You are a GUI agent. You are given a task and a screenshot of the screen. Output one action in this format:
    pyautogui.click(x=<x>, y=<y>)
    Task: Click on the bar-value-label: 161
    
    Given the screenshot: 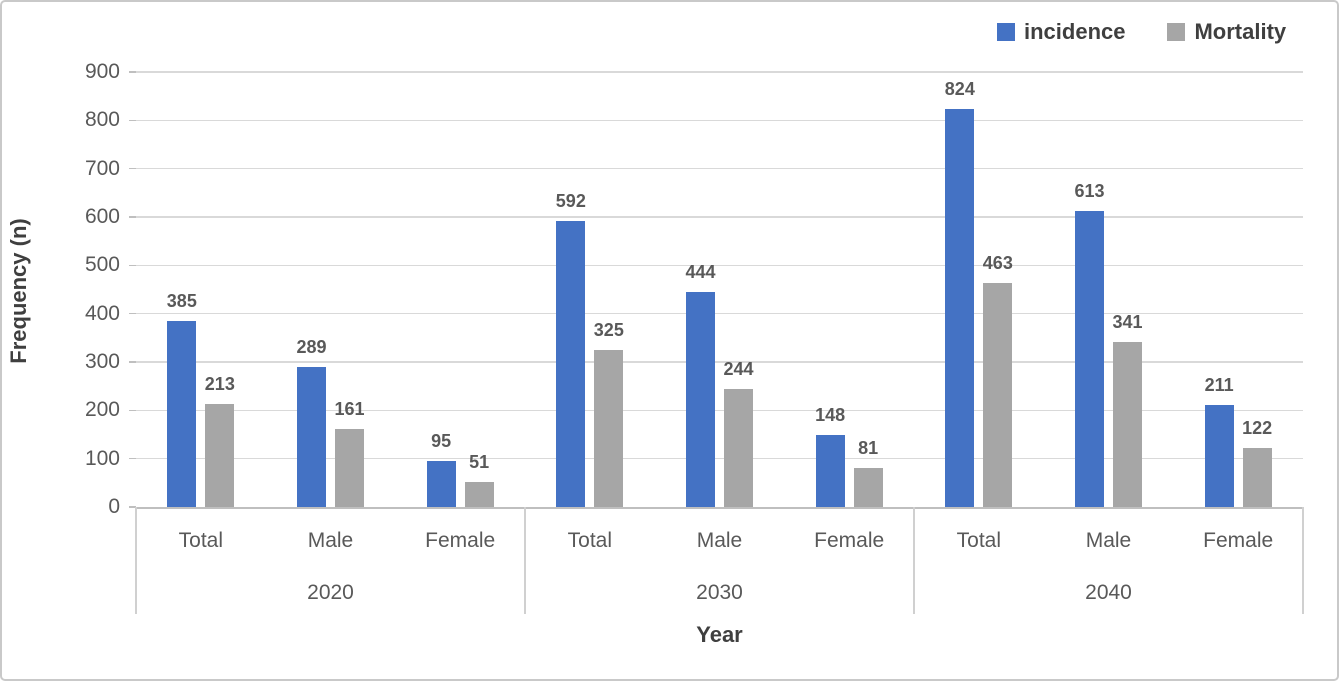 What is the action you would take?
    pyautogui.click(x=349, y=409)
    